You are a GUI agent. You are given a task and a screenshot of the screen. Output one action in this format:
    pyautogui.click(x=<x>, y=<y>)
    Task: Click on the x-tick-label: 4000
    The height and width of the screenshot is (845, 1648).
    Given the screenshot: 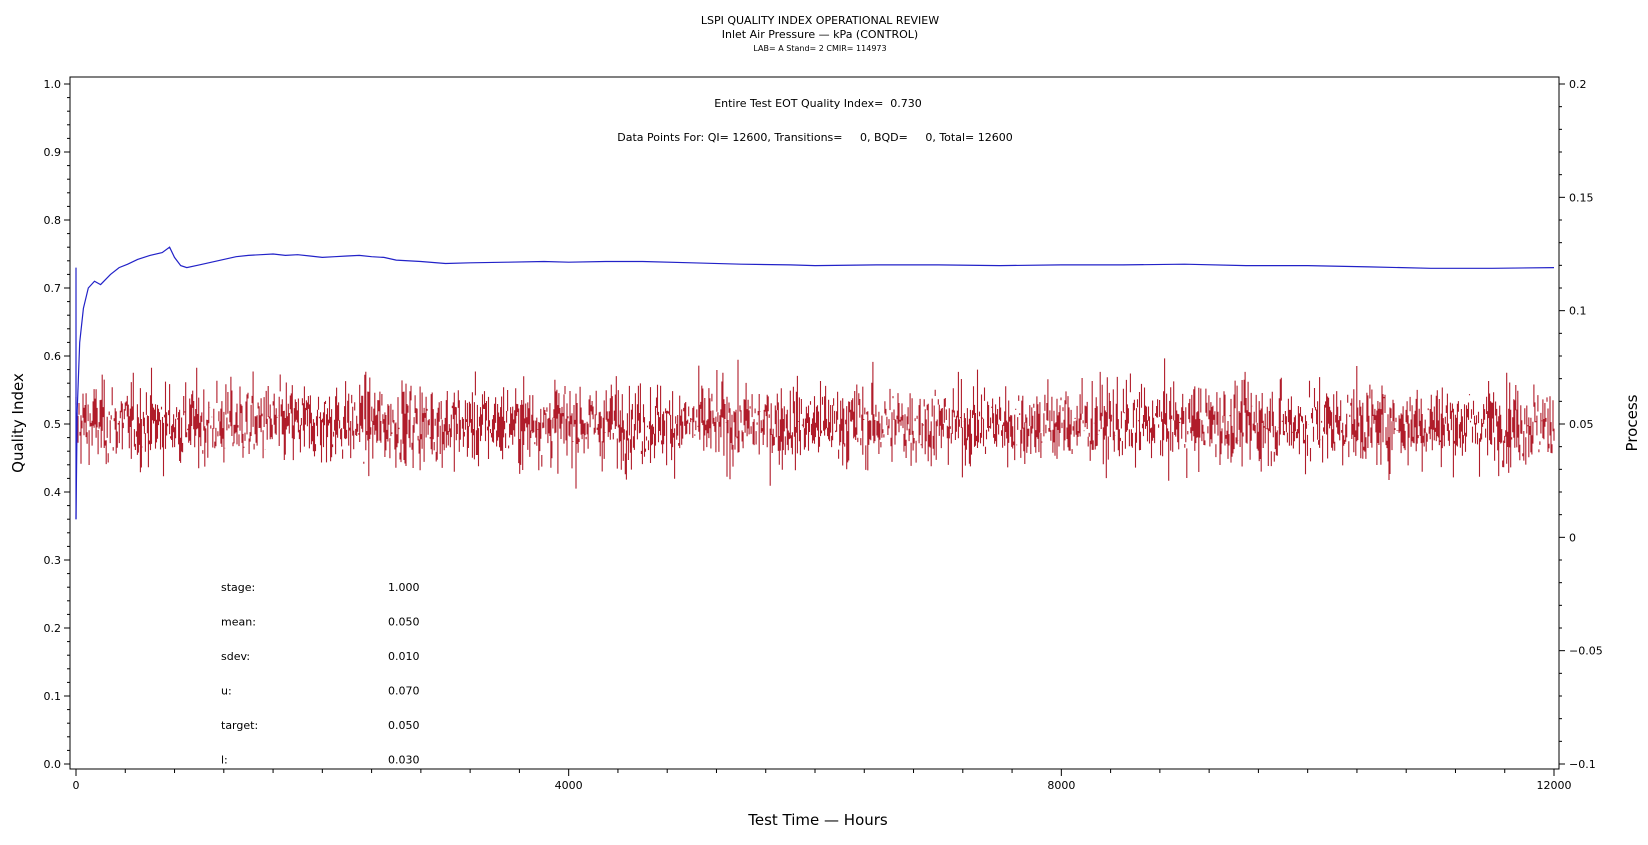 What is the action you would take?
    pyautogui.click(x=569, y=785)
    